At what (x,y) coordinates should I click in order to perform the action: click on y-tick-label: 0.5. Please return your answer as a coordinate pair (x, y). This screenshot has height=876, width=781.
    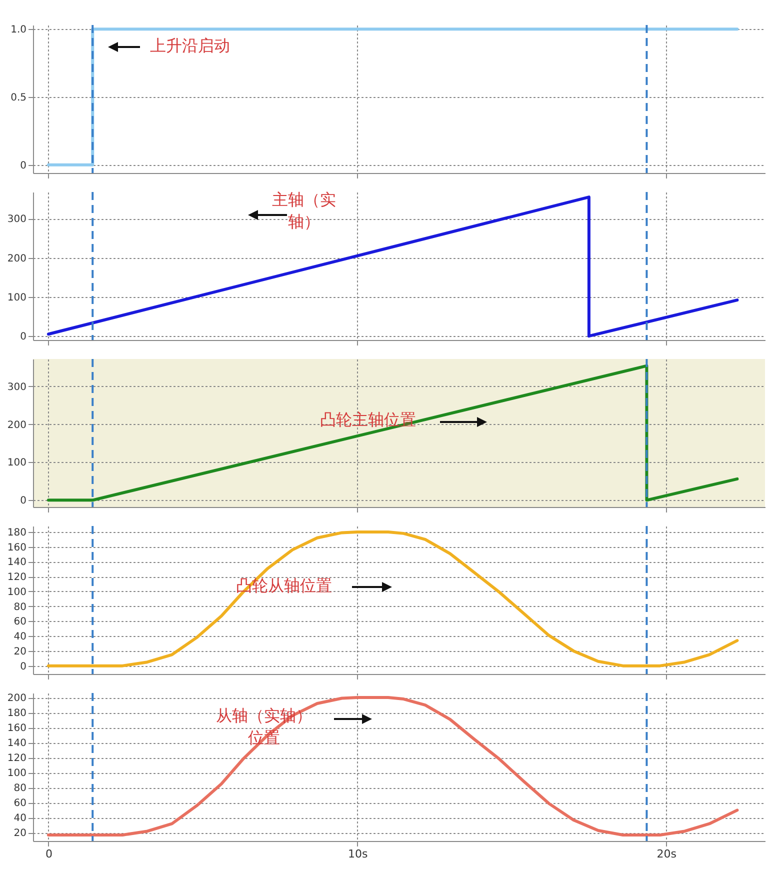
    Looking at the image, I should click on (18, 98).